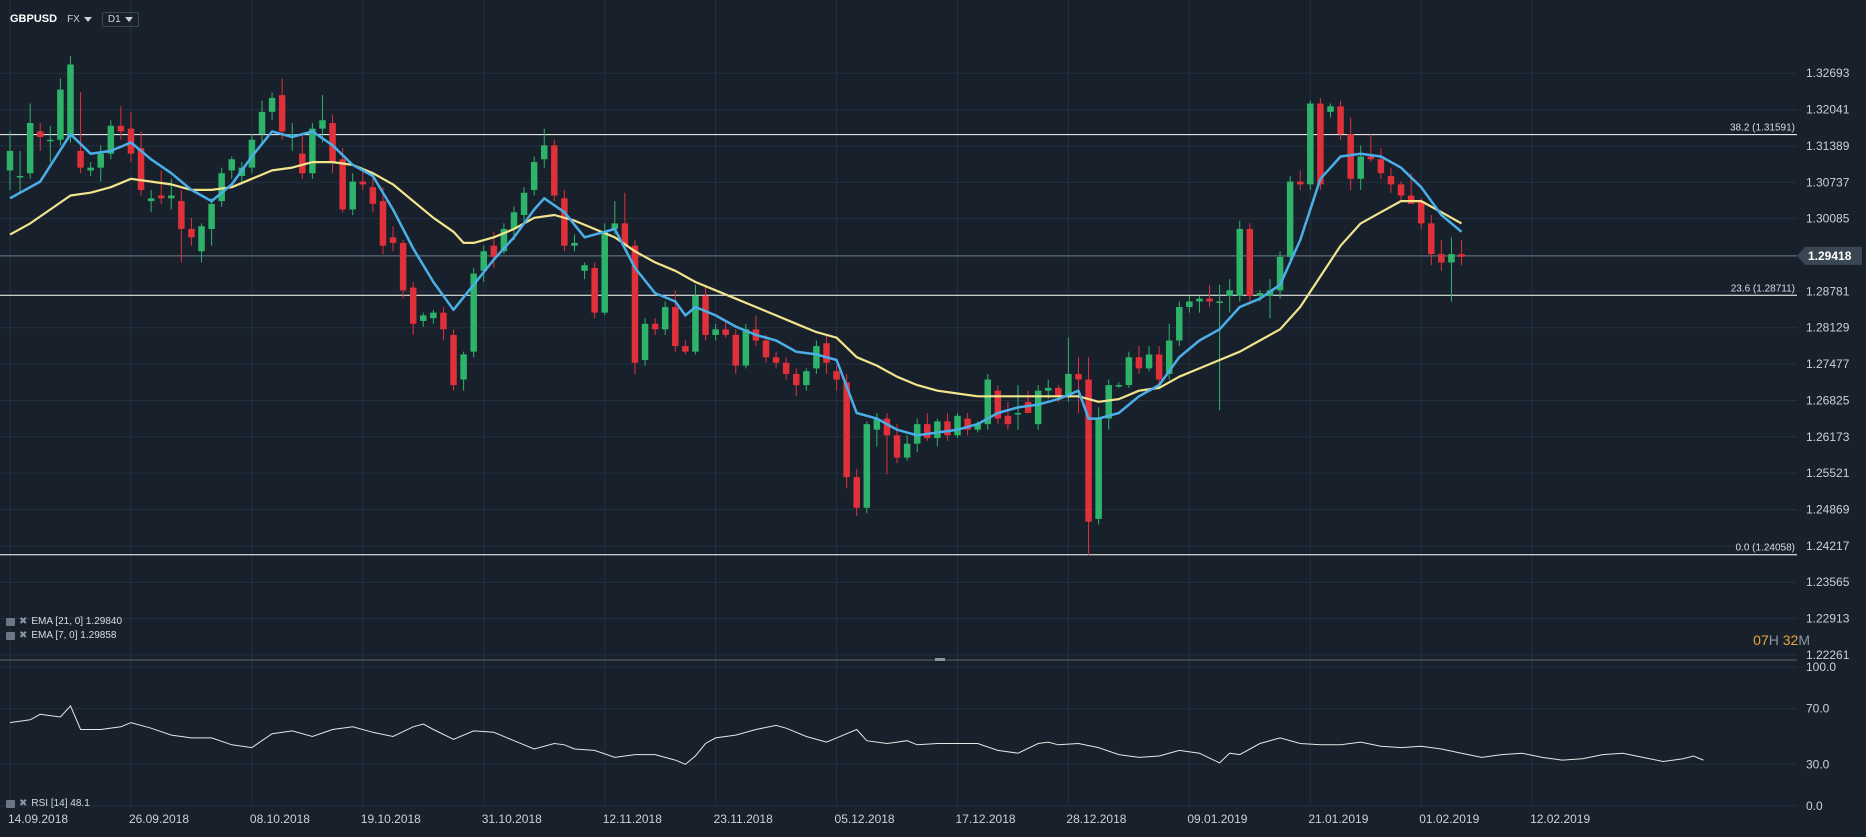 This screenshot has width=1866, height=837. I want to click on rsi-line, so click(856, 734).